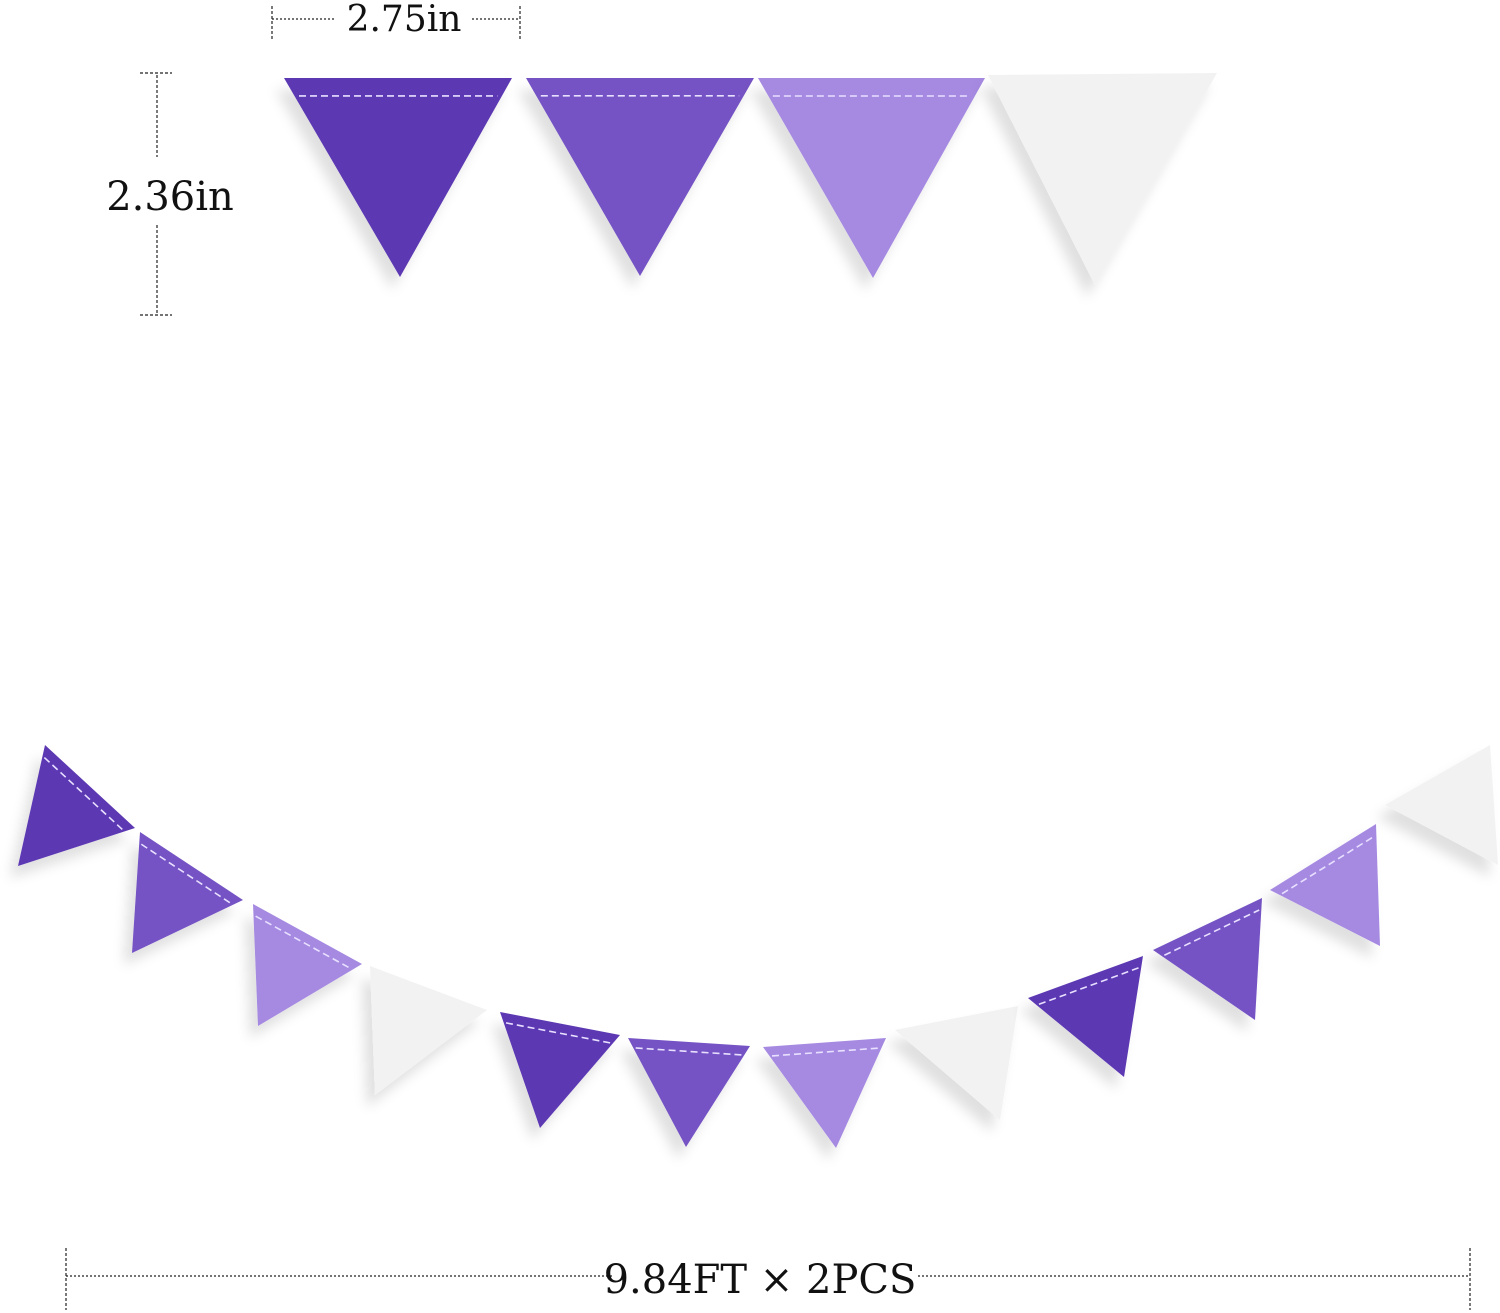 This screenshot has height=1313, width=1500. I want to click on width-dimension, so click(396, 23).